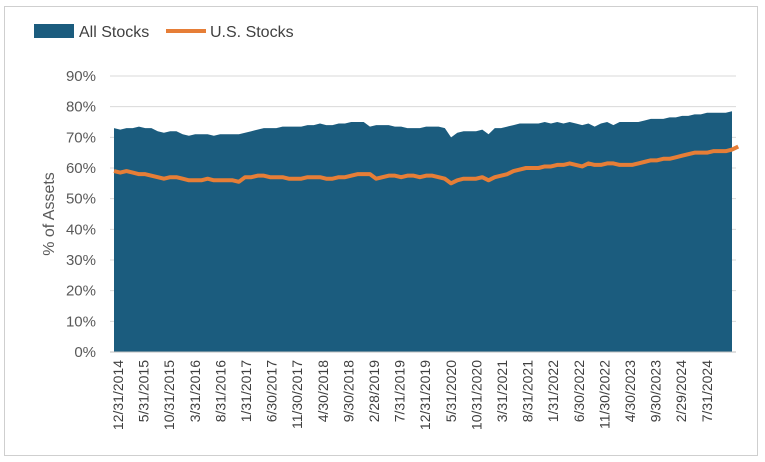 The height and width of the screenshot is (462, 765). I want to click on y-tick-label: 50%, so click(81, 199).